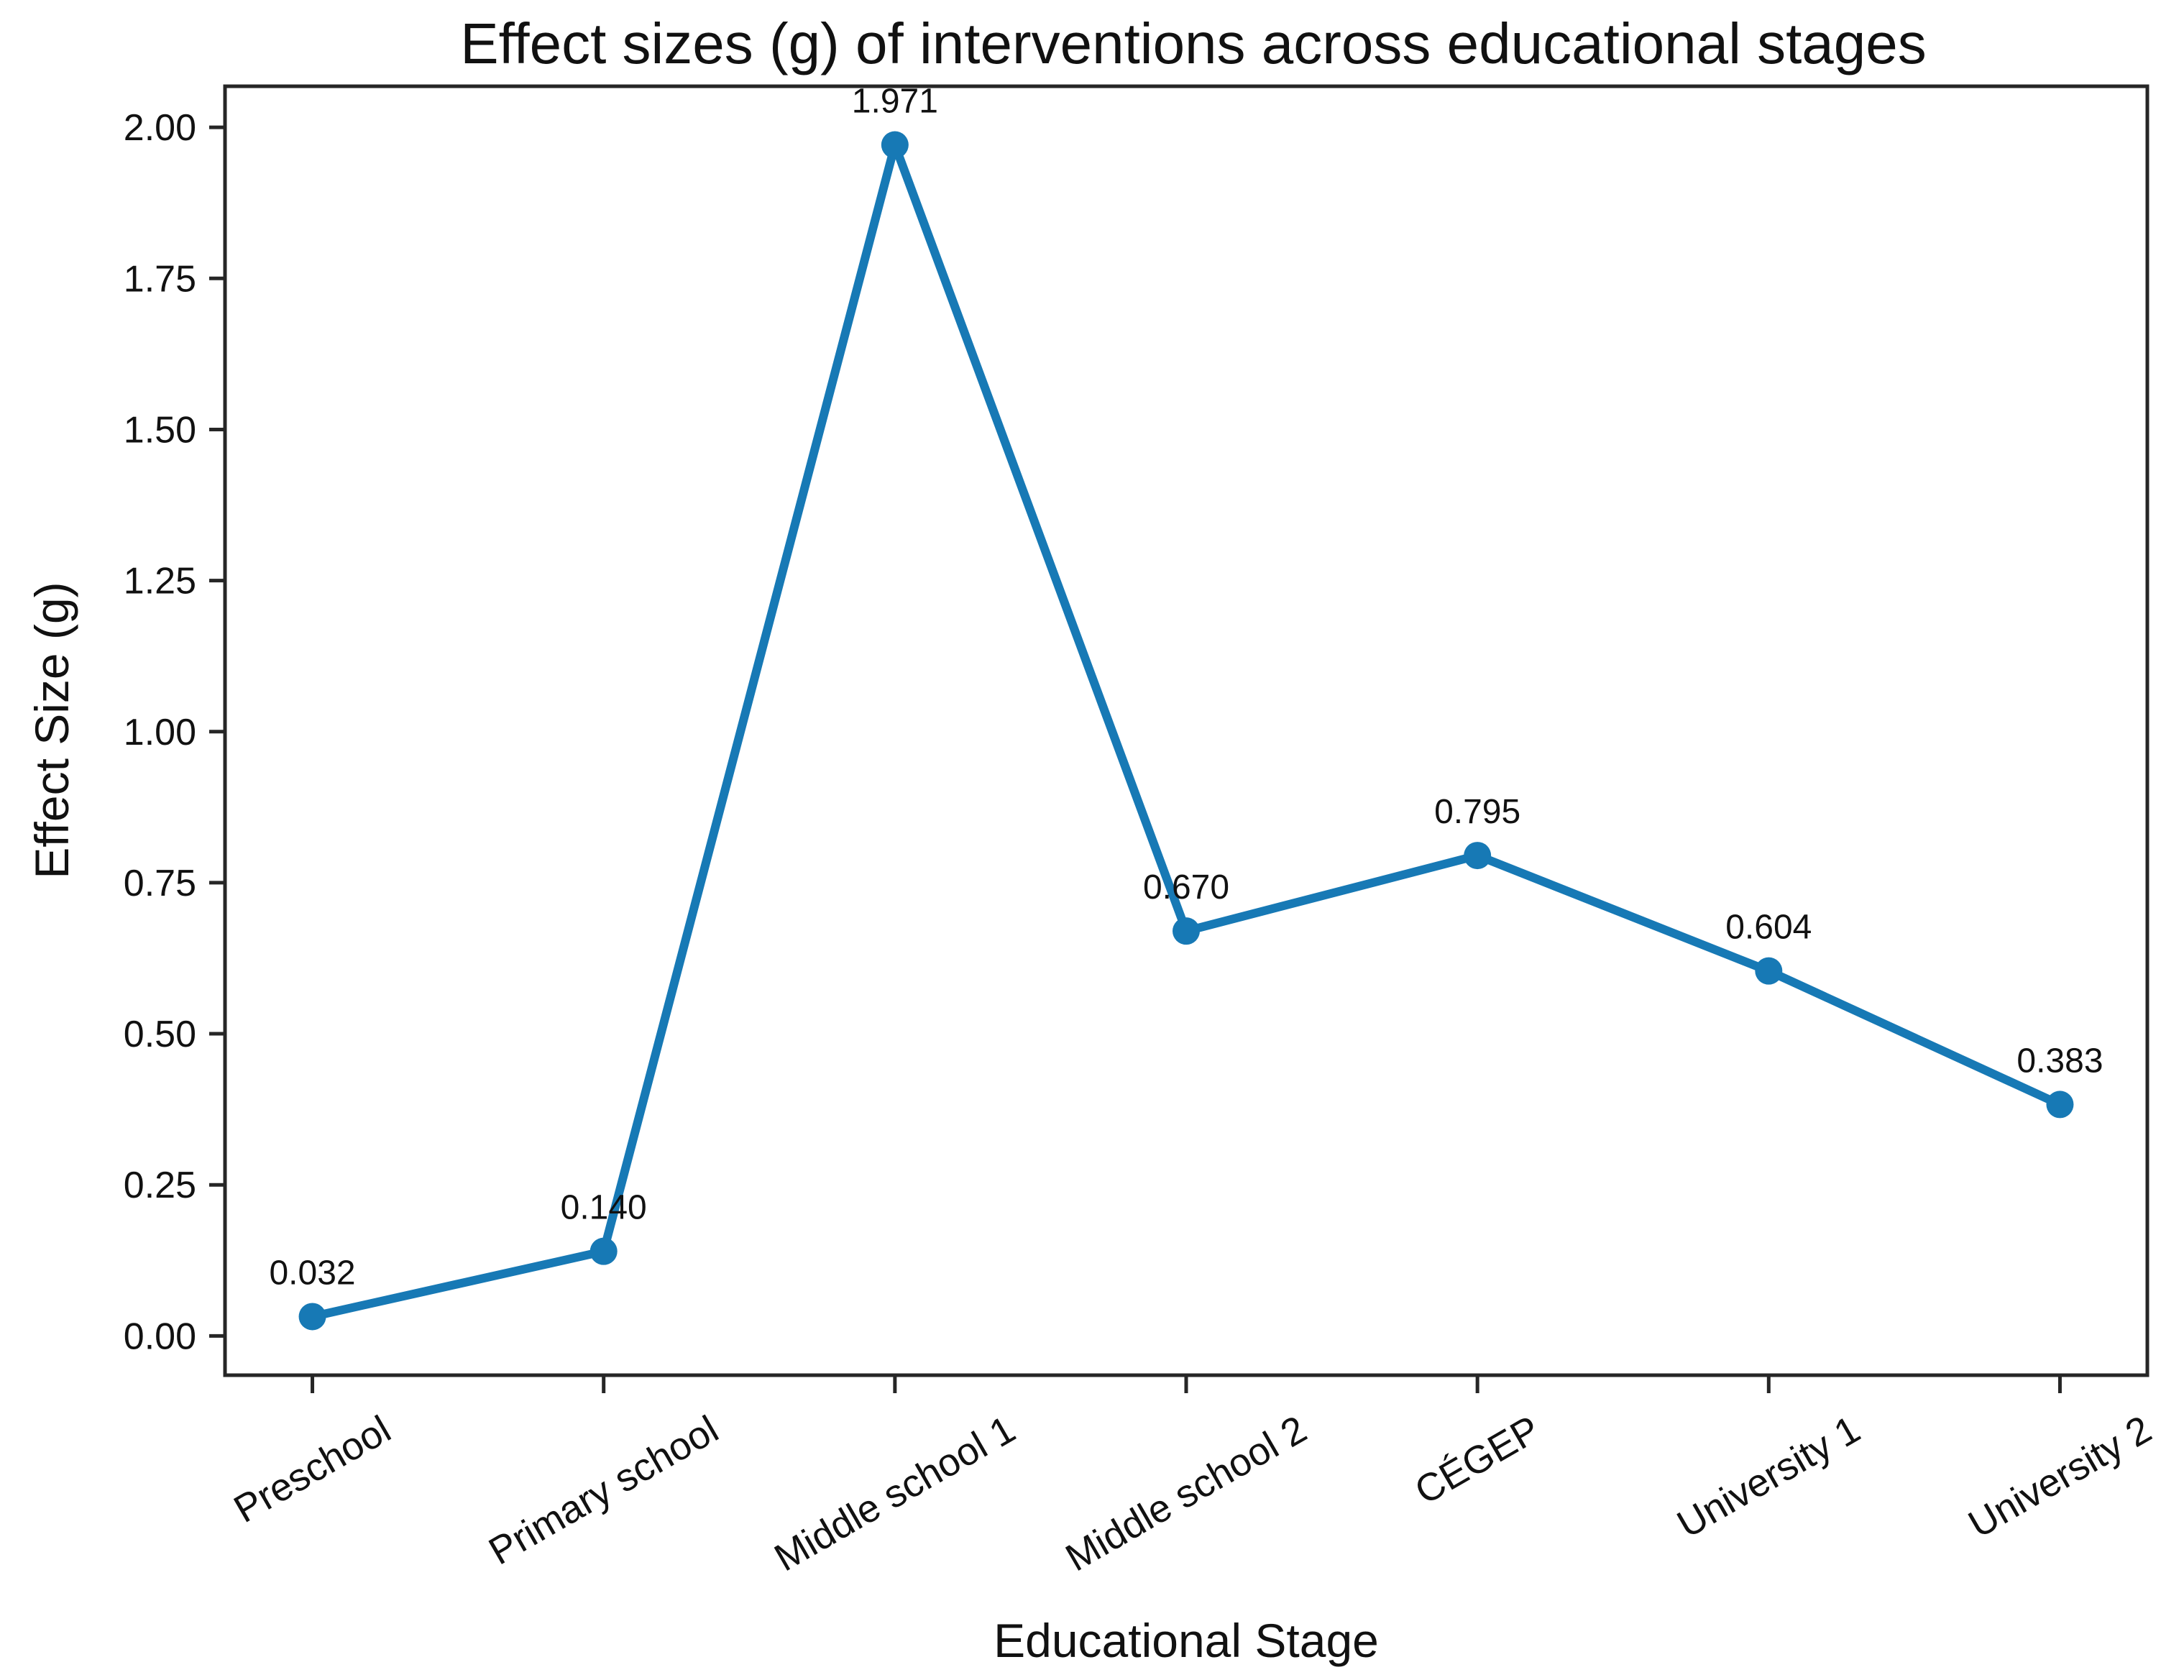  Describe the element at coordinates (312, 1273) in the screenshot. I see `data-point-label: 0.032` at that location.